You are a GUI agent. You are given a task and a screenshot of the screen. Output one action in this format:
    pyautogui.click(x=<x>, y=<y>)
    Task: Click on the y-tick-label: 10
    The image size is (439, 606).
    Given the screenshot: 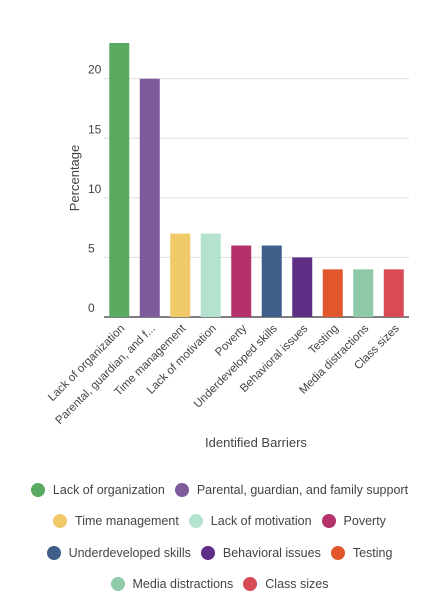 What is the action you would take?
    pyautogui.click(x=95, y=189)
    